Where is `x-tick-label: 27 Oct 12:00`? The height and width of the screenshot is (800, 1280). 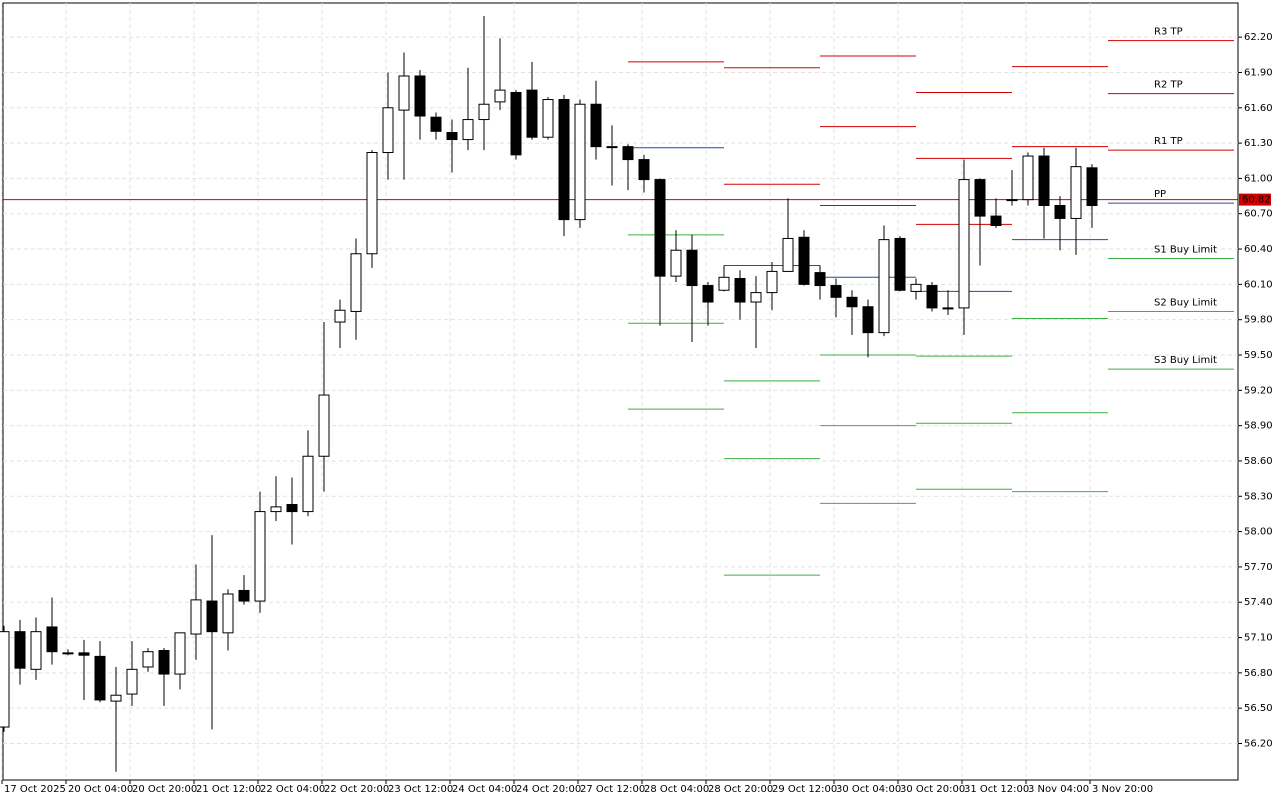 x-tick-label: 27 Oct 12:00 is located at coordinates (612, 789).